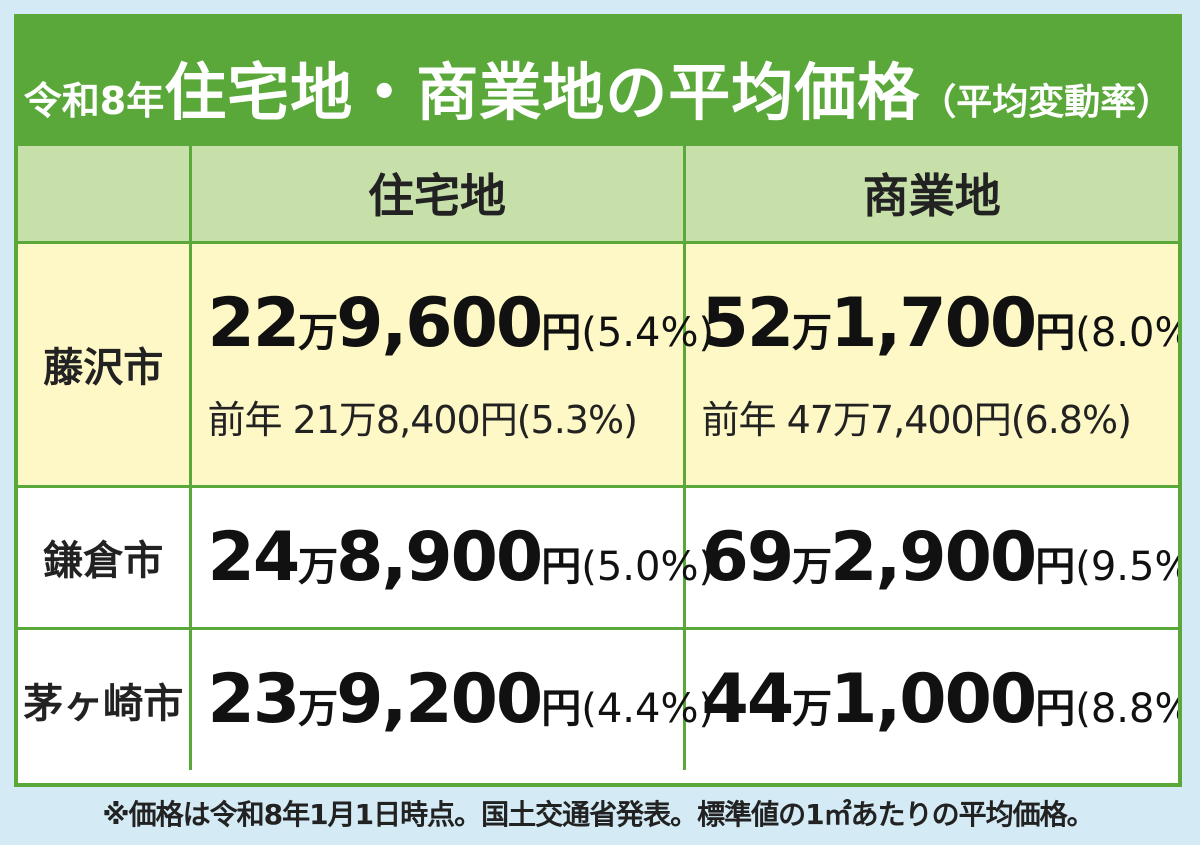 This screenshot has width=1200, height=845. I want to click on header-corner, so click(105, 195).